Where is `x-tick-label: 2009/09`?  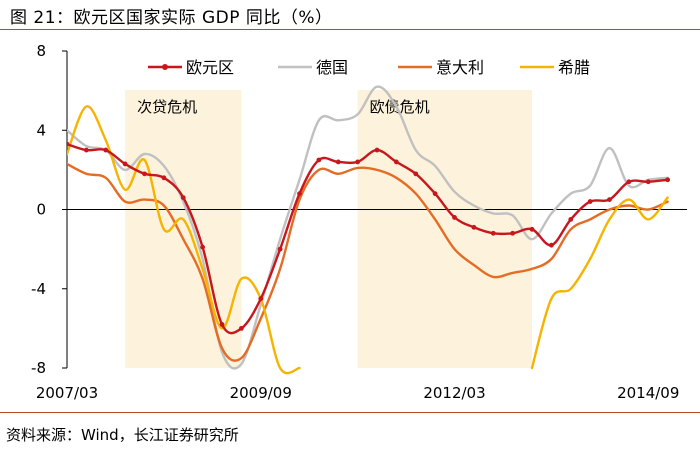
x-tick-label: 2009/09 is located at coordinates (261, 393).